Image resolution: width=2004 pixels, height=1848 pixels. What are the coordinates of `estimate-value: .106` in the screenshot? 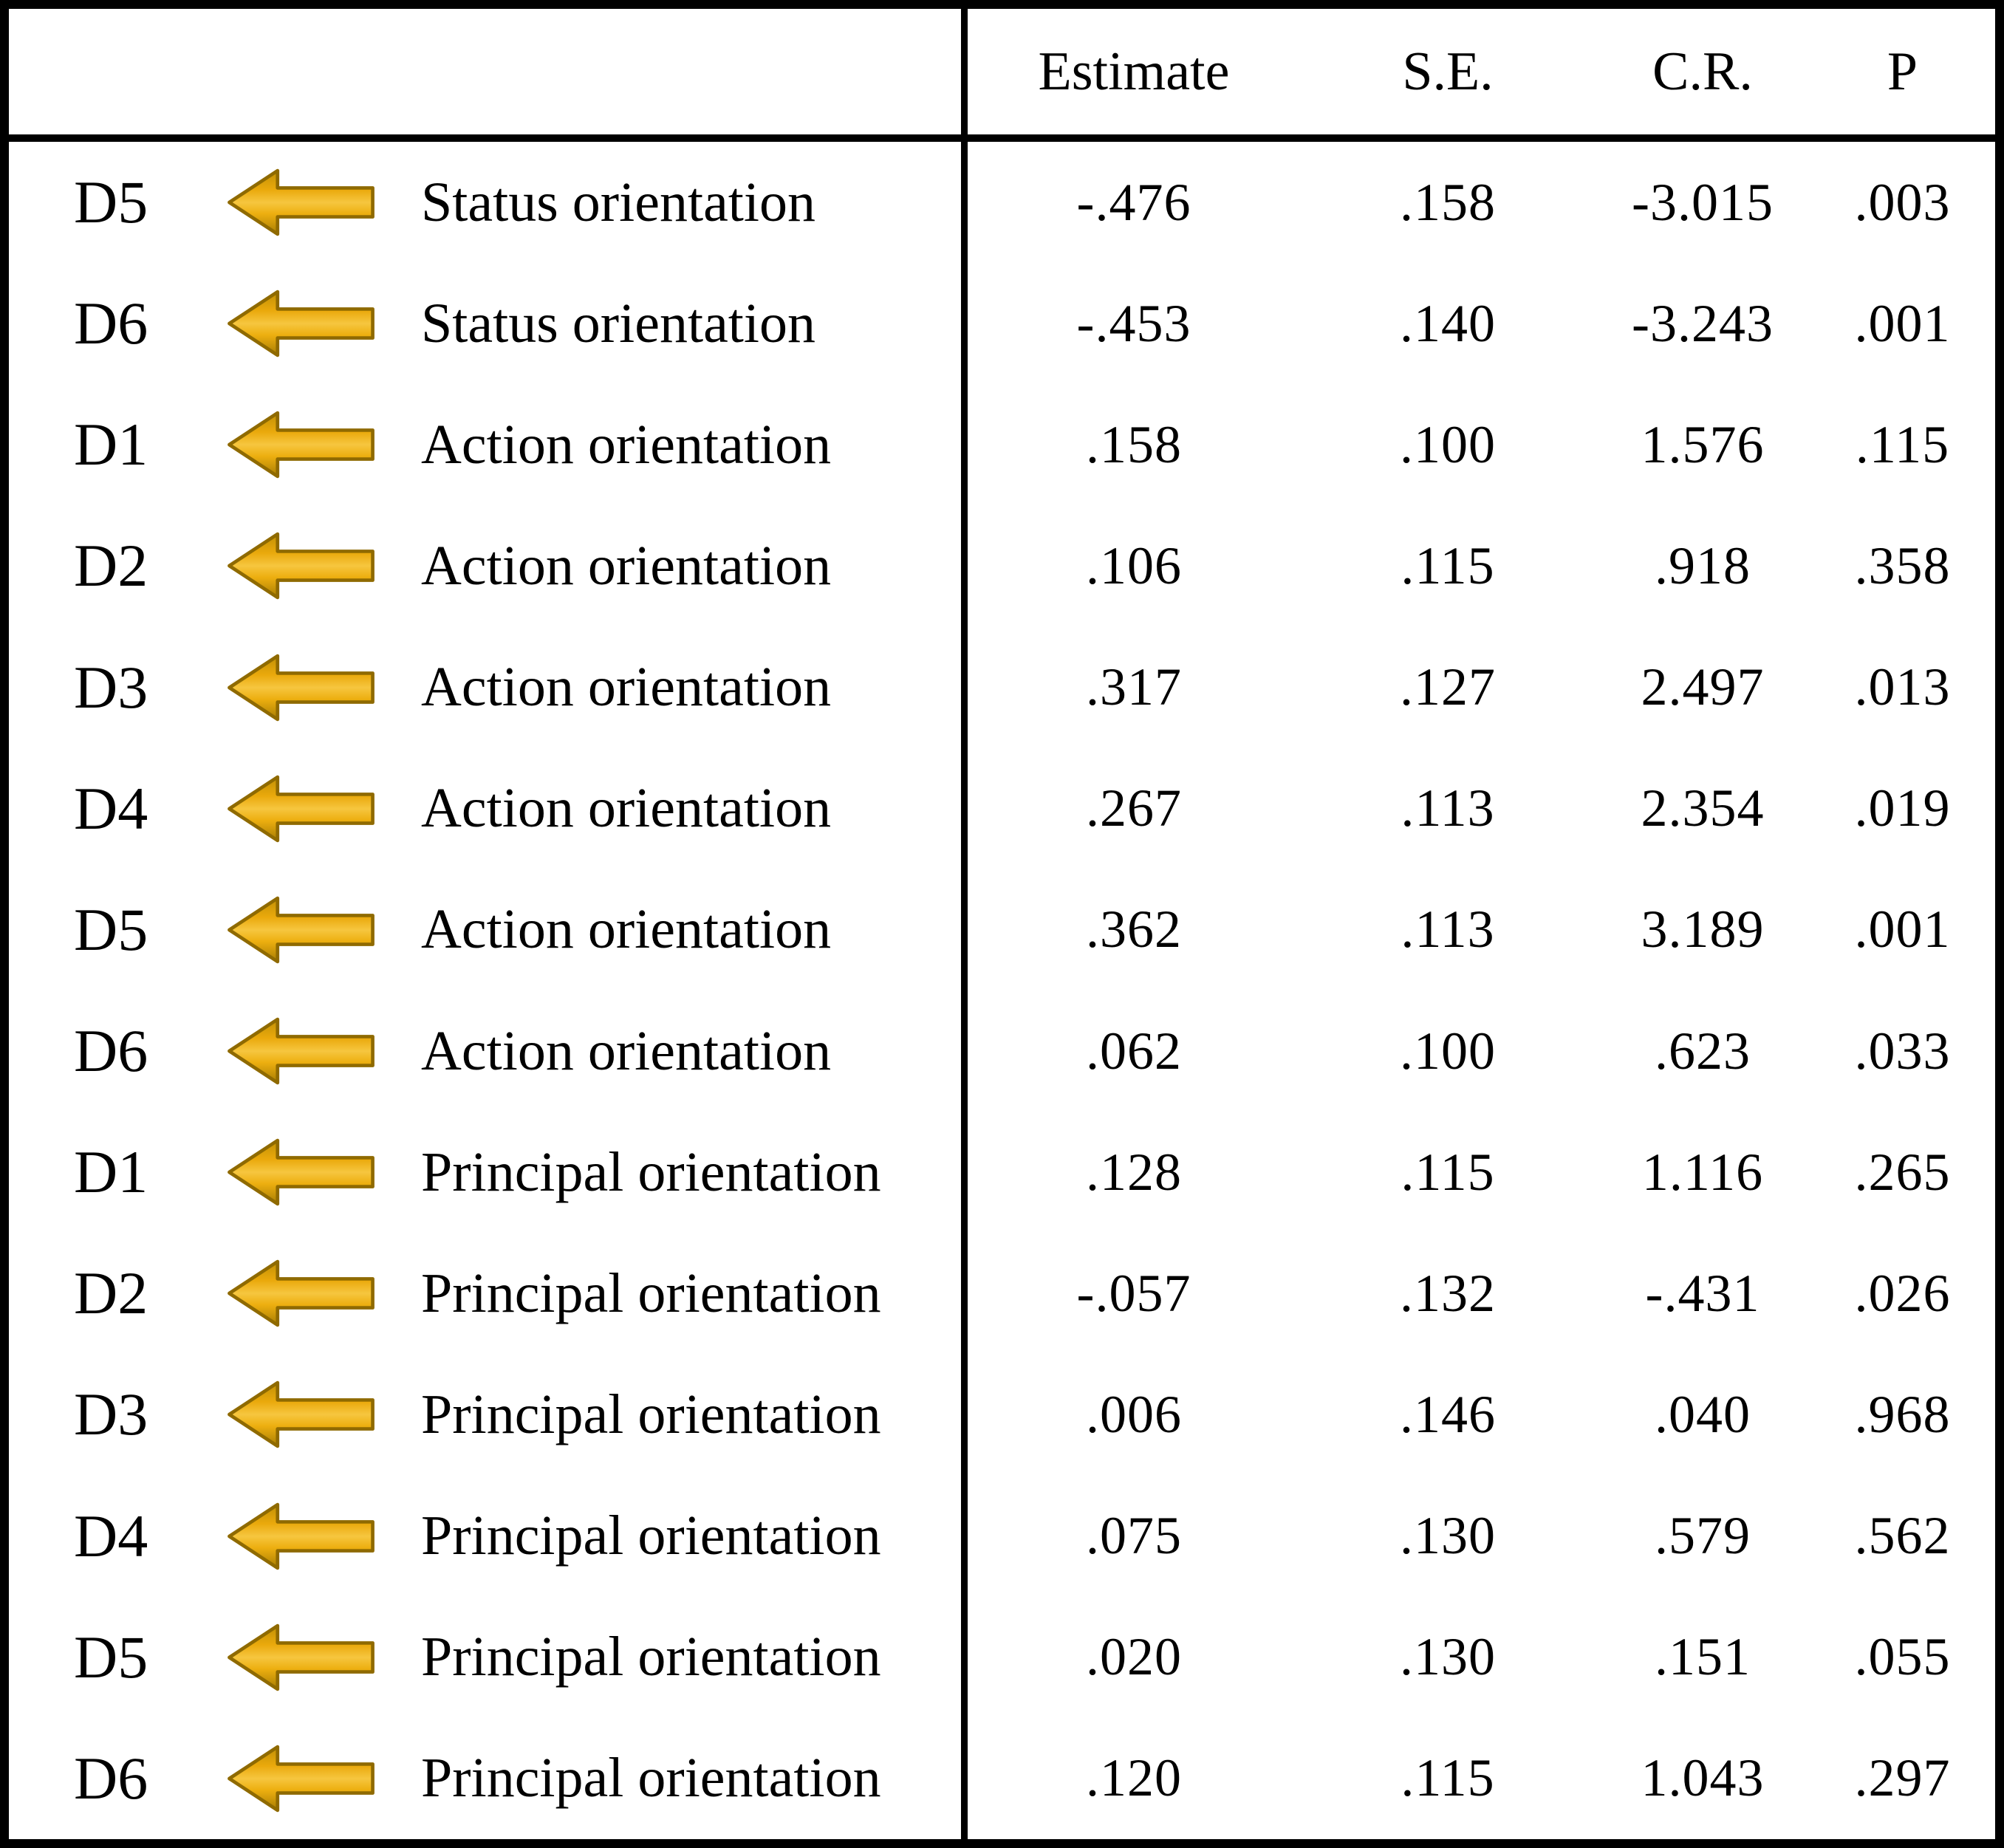 It's located at (1134, 565).